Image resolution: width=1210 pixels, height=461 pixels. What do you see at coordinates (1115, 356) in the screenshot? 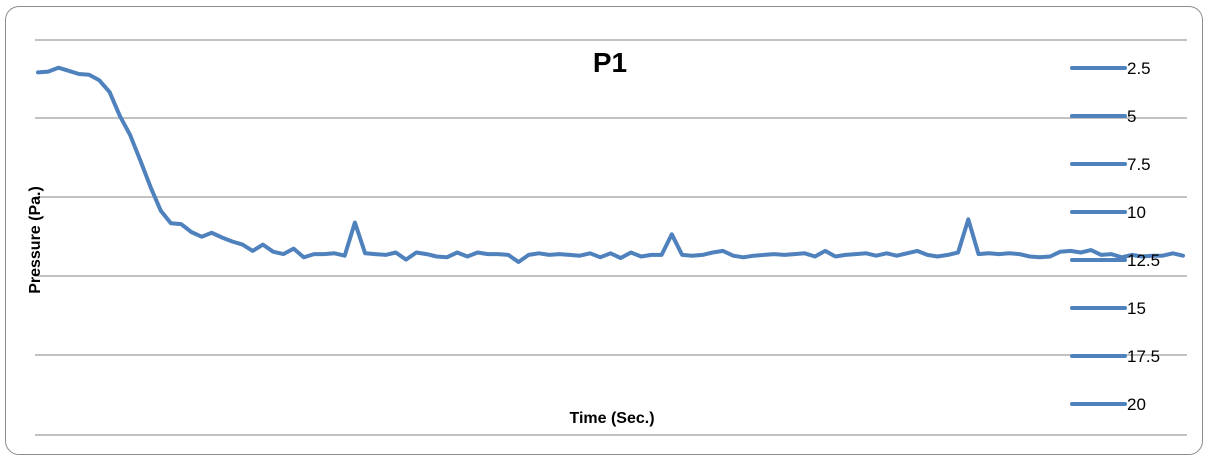
I see `legend-item: 17.5` at bounding box center [1115, 356].